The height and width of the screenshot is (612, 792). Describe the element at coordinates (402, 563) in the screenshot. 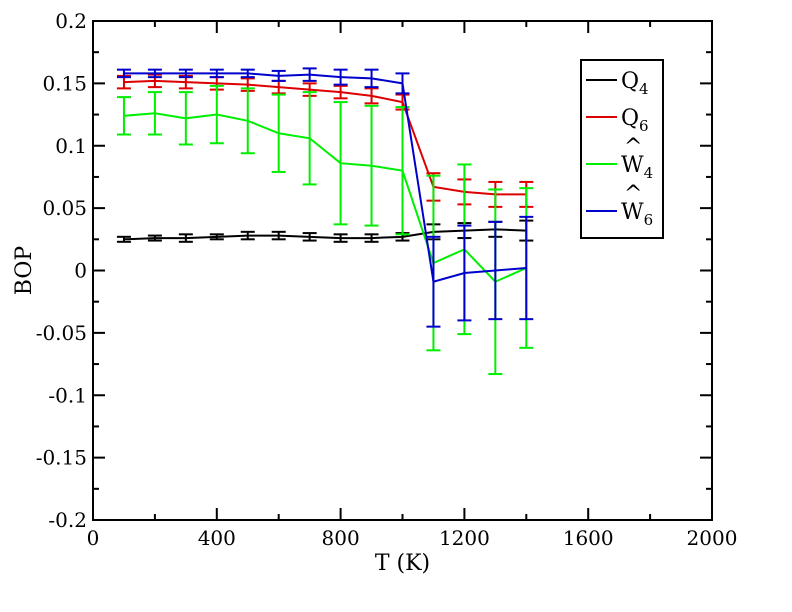

I see `x-axis-label: T (K)` at that location.